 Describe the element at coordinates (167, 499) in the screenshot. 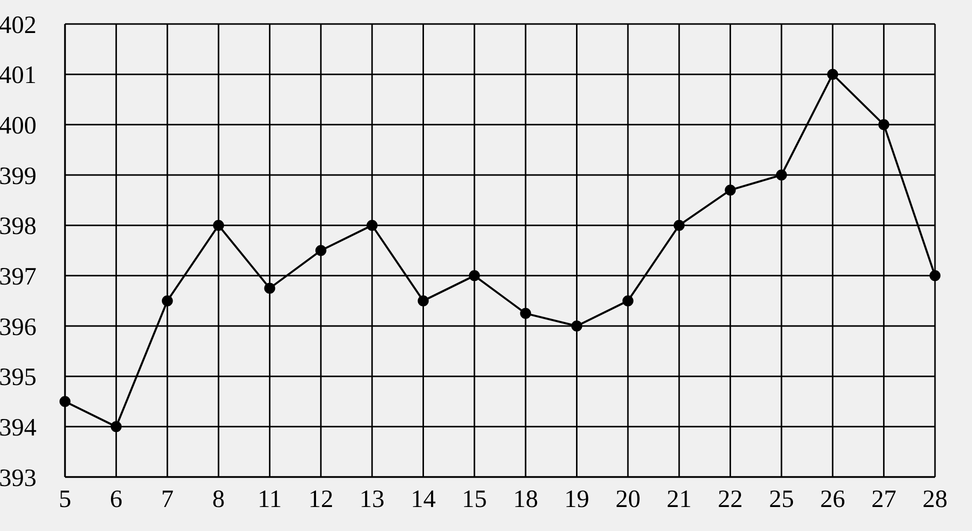

I see `x-tick-label: 7` at that location.